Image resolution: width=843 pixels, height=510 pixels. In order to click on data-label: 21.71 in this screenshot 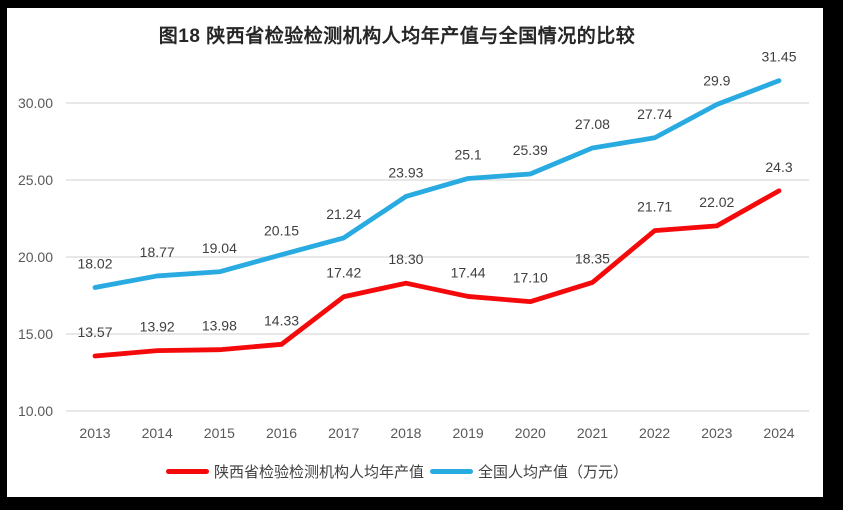, I will do `click(654, 207)`.